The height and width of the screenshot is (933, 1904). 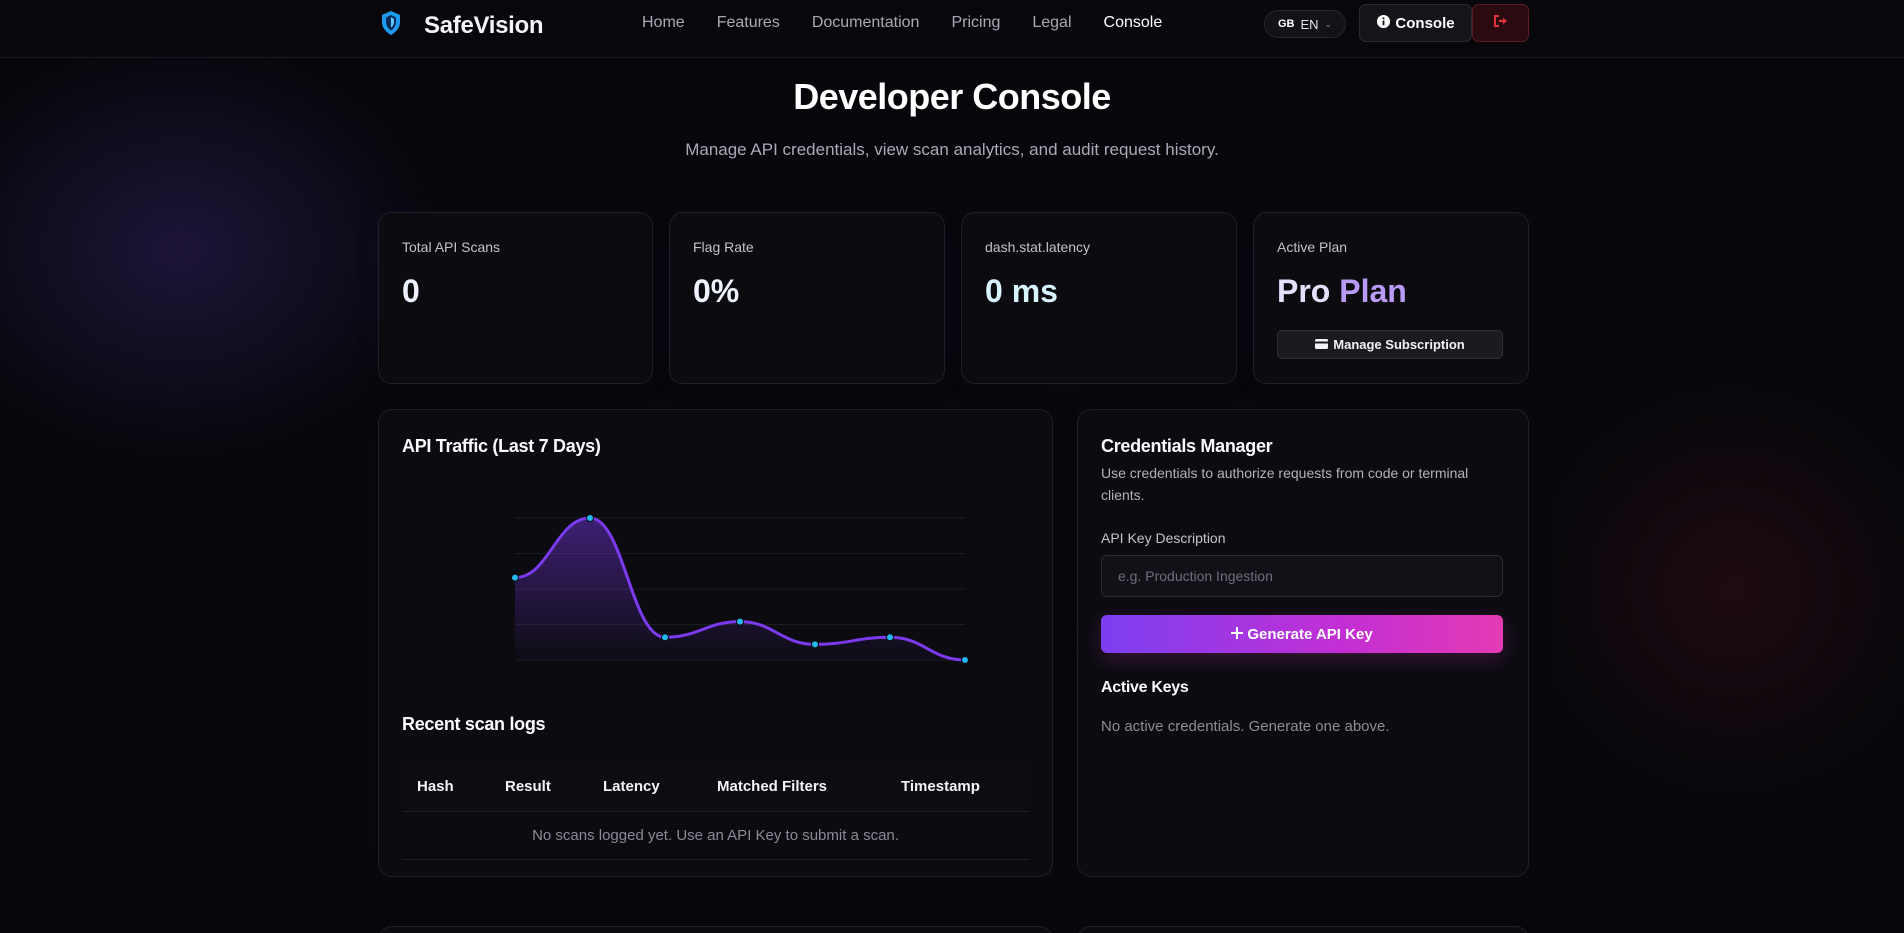 I want to click on credit-card-icon, so click(x=1322, y=344).